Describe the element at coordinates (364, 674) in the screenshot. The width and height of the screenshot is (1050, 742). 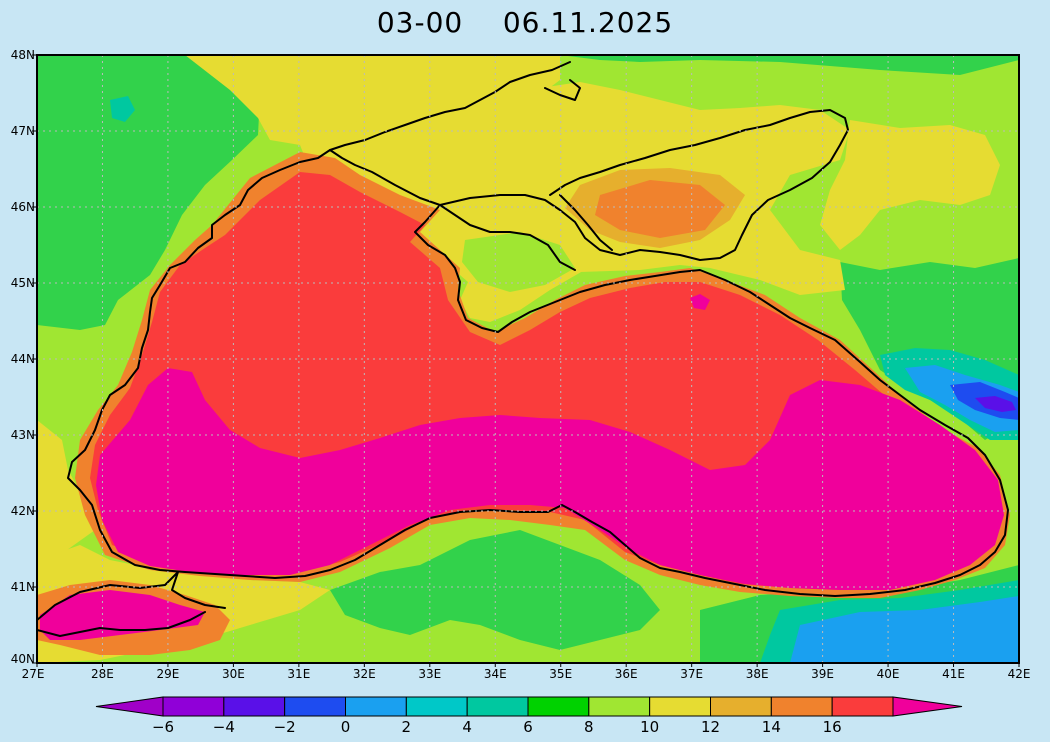
I see `lon-tick-label: 32E` at that location.